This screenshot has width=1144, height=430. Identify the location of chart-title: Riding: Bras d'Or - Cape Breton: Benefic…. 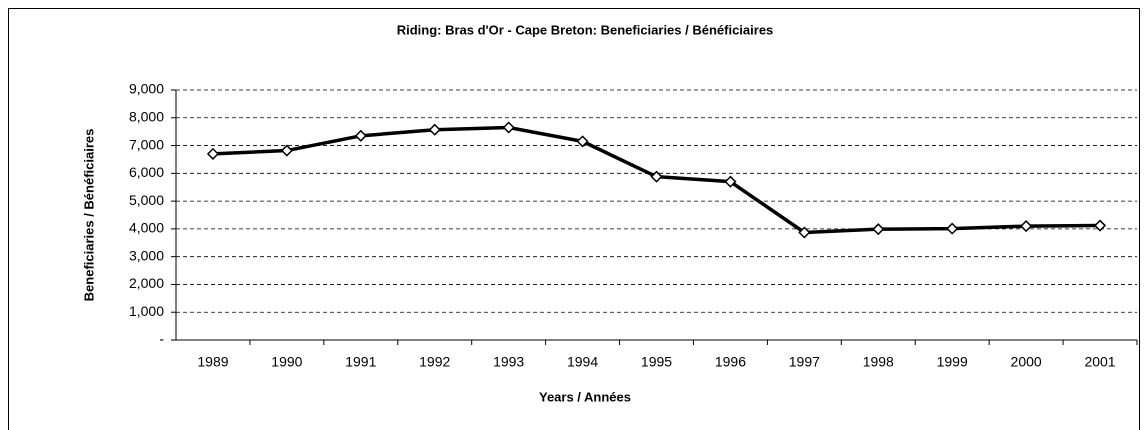
(585, 29).